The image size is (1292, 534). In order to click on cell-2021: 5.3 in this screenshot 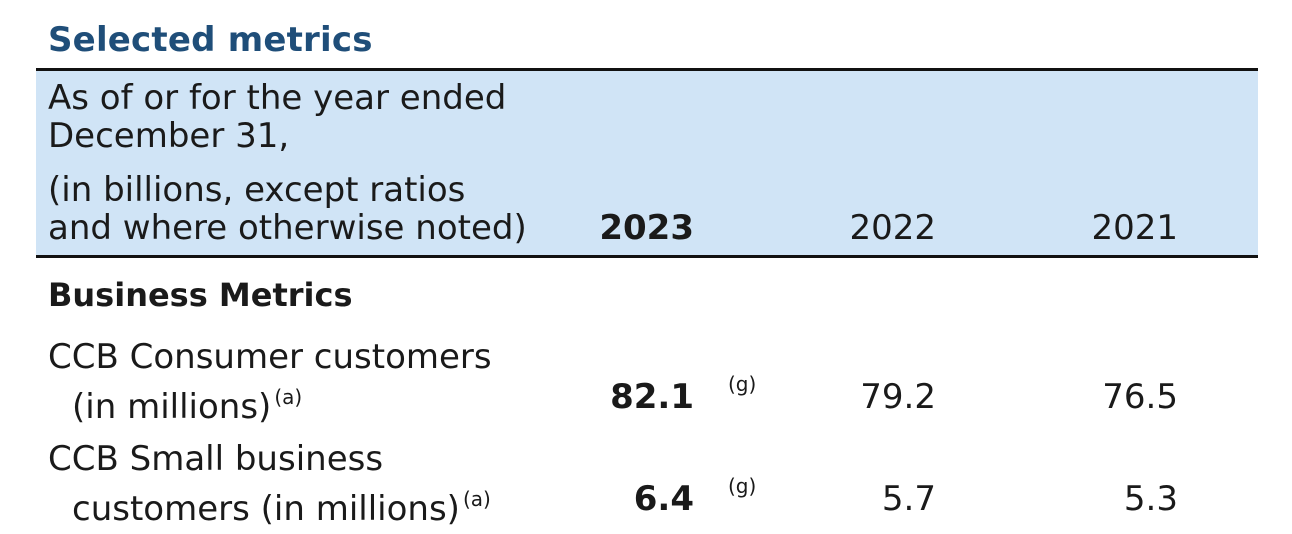, I will do `click(1150, 499)`.